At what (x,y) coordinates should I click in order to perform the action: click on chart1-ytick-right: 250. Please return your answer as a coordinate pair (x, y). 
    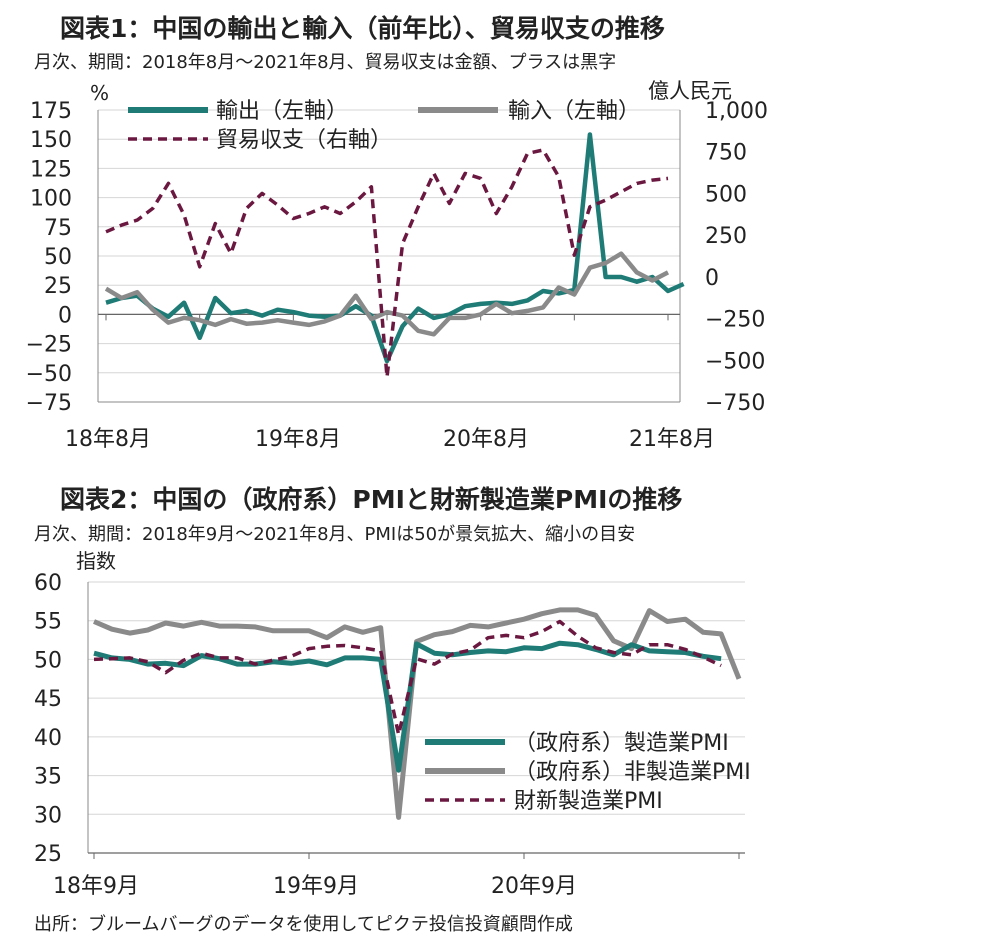
    Looking at the image, I should click on (726, 236).